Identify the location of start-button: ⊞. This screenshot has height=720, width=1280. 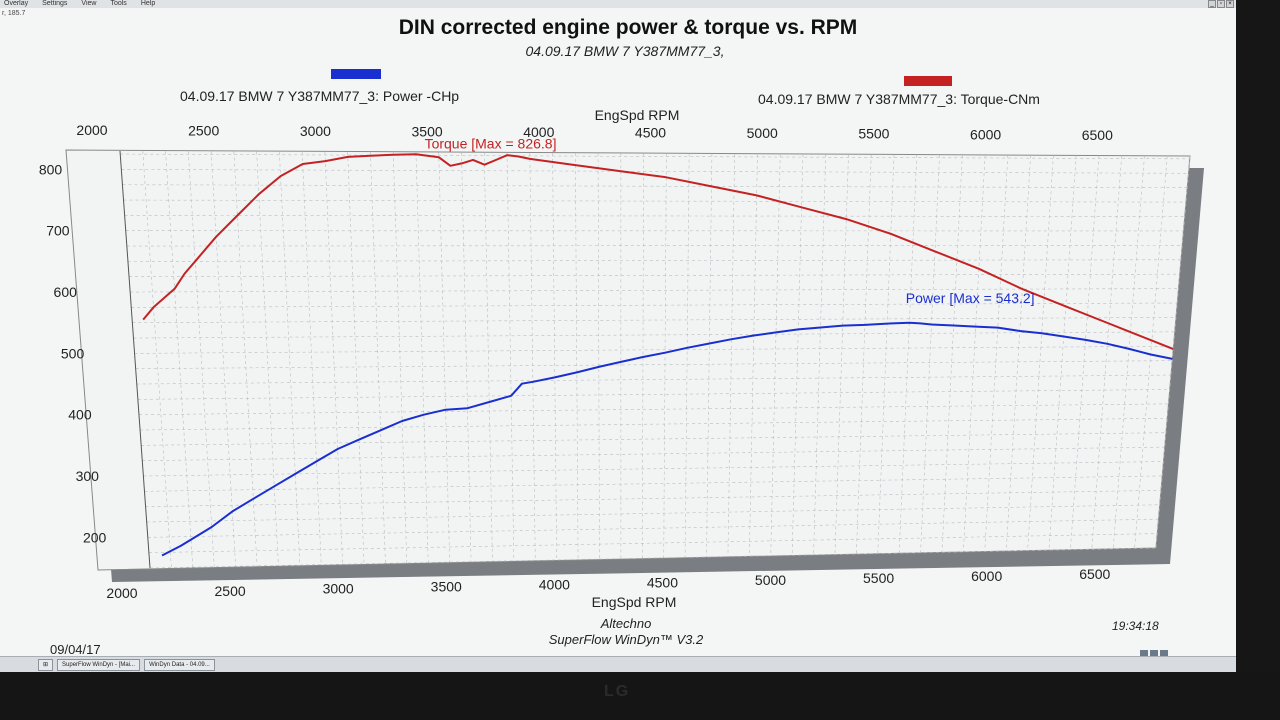
(46, 664).